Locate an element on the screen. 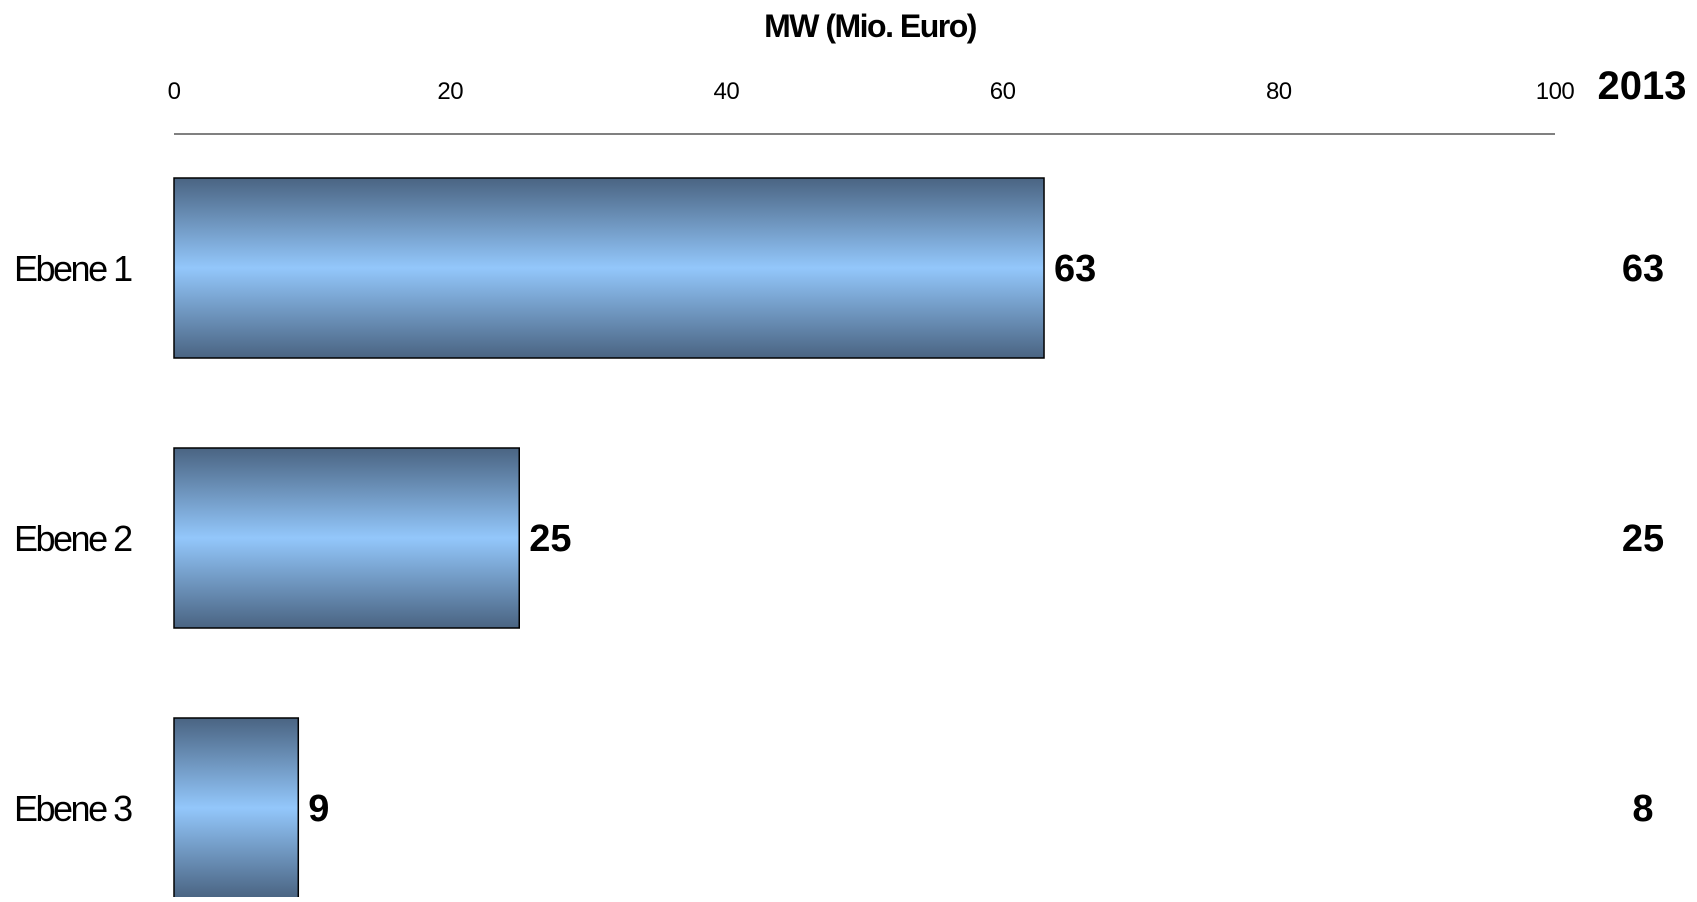 This screenshot has height=902, width=1697. category-label: Ebene 3 is located at coordinates (73, 808).